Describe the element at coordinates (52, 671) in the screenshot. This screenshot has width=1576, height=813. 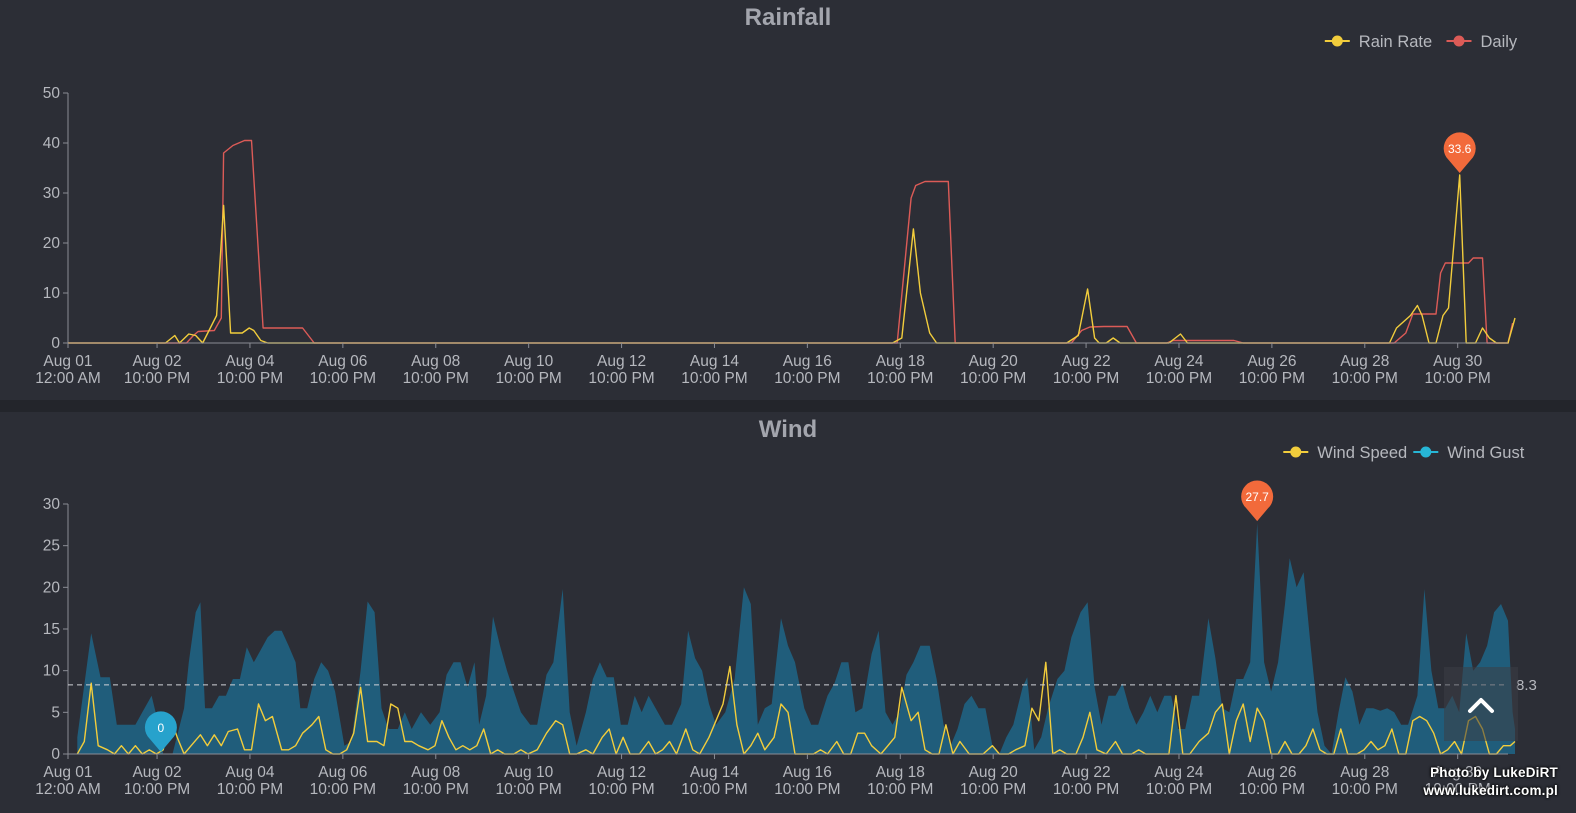
I see `wind-y-tick-label: 10` at that location.